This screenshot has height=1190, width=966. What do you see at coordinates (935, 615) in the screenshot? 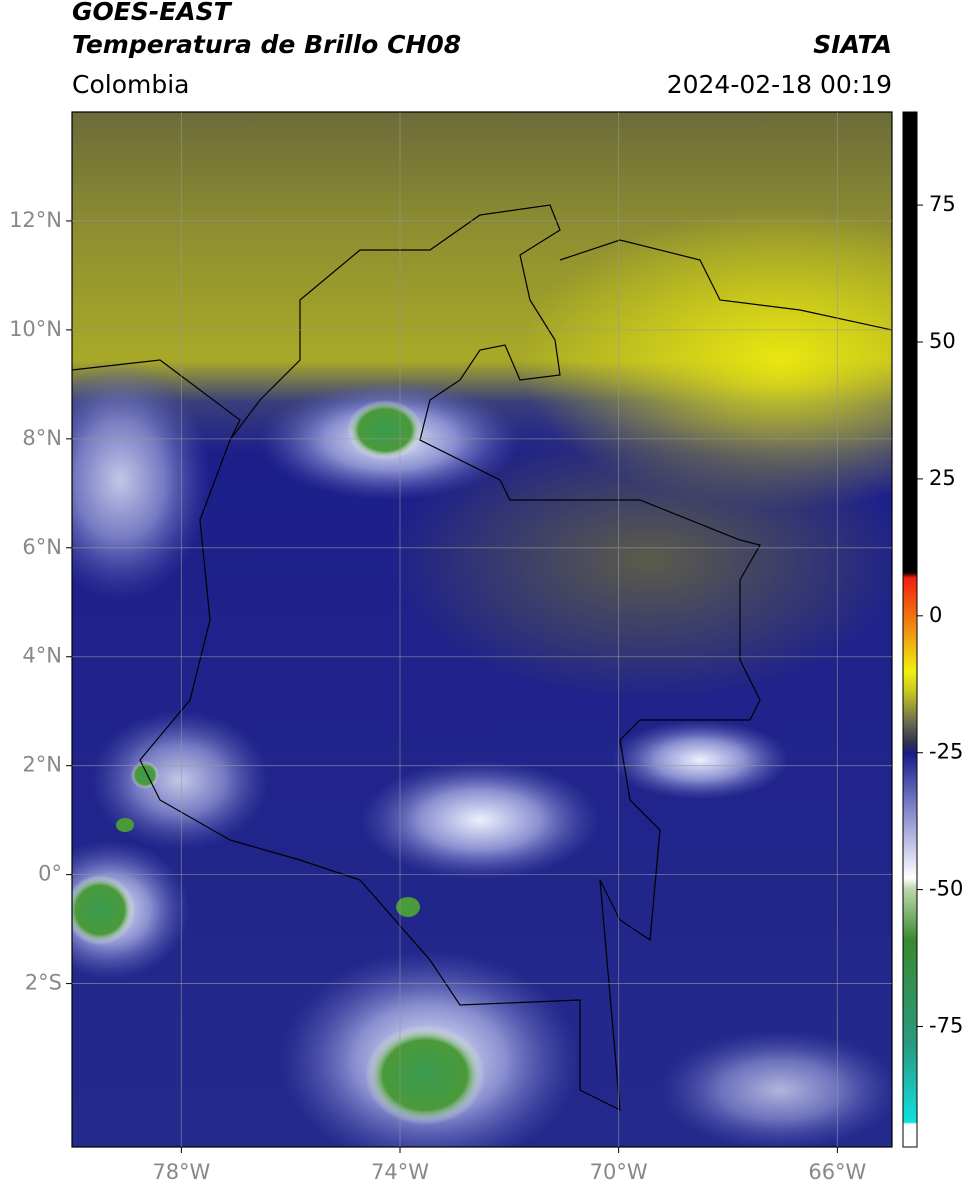
I see `colorbar-label: 0` at bounding box center [935, 615].